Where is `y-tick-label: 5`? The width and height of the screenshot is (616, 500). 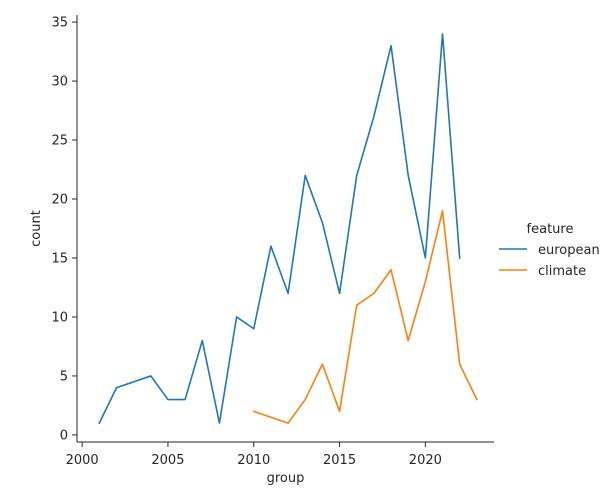 y-tick-label: 5 is located at coordinates (64, 376).